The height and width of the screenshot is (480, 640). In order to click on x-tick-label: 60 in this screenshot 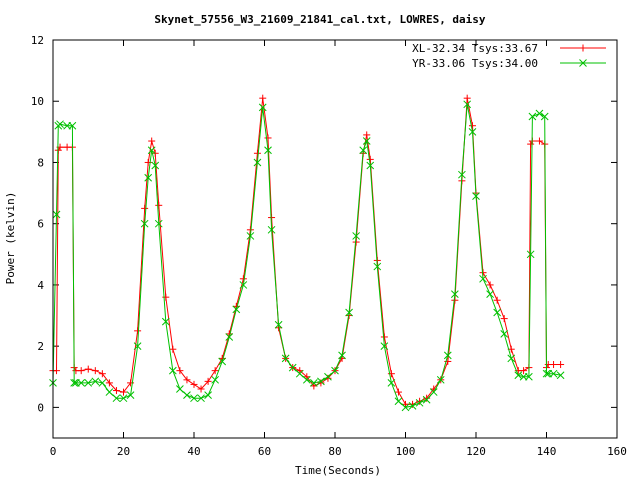, I will do `click(264, 451)`.